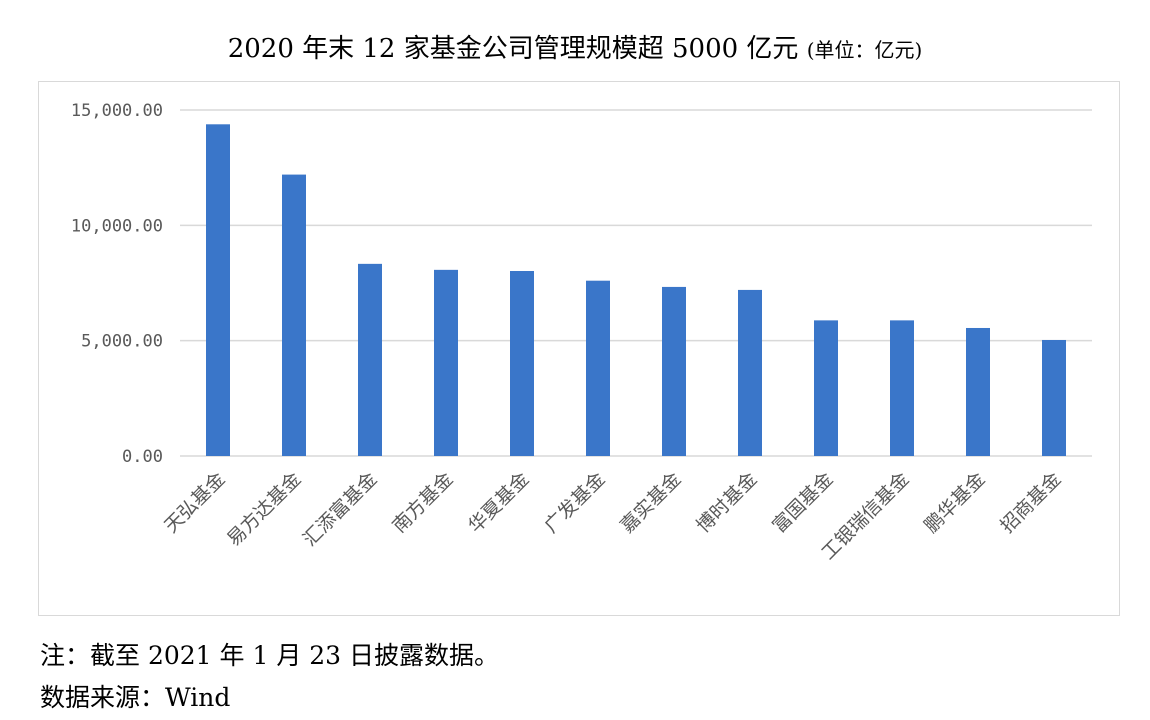 Image resolution: width=1150 pixels, height=720 pixels. I want to click on x-category-label: 易方达基金, so click(264, 509).